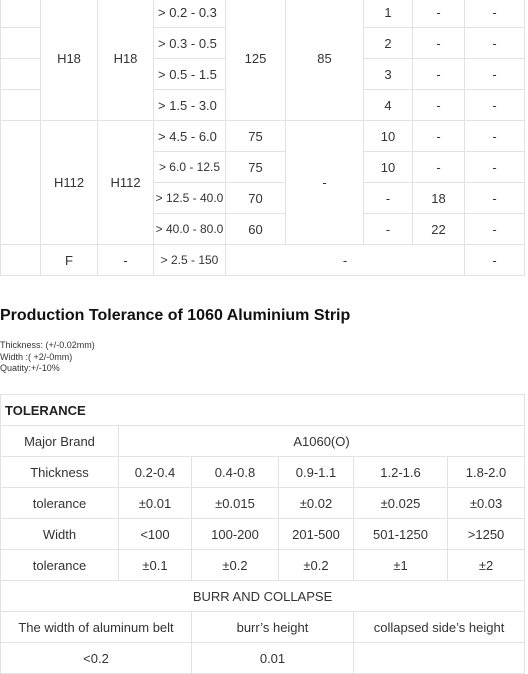  What do you see at coordinates (316, 503) in the screenshot?
I see `tolerance-value: ±0.02` at bounding box center [316, 503].